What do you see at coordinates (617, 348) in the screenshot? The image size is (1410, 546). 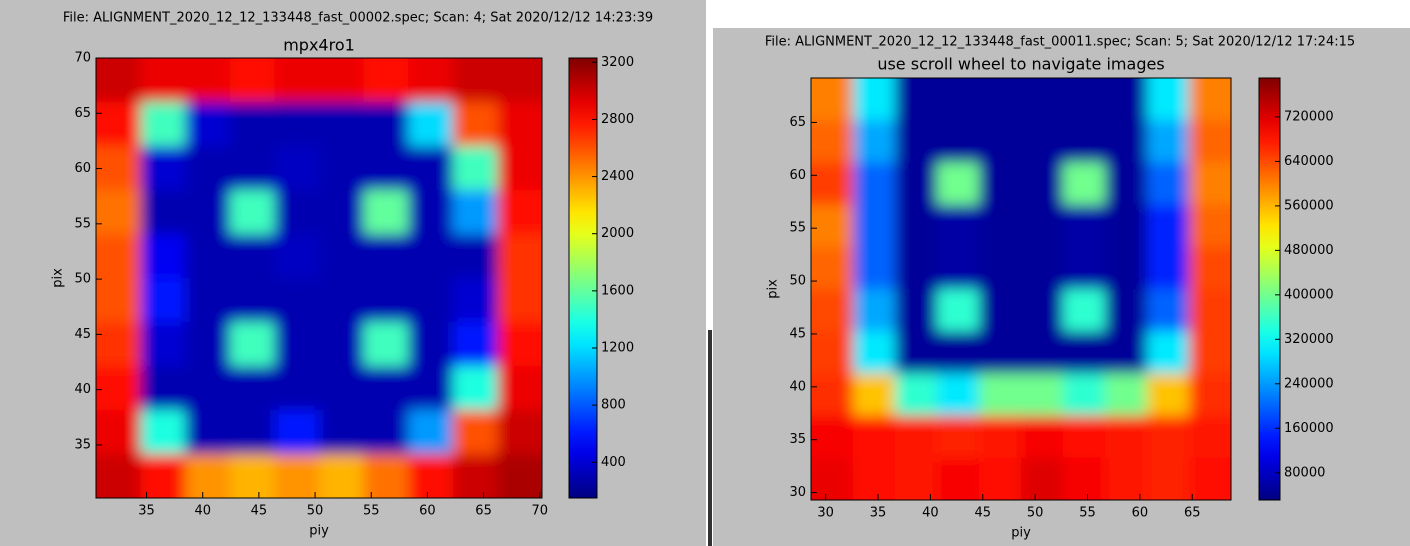 I see `colorbar-tick-label: 1200` at bounding box center [617, 348].